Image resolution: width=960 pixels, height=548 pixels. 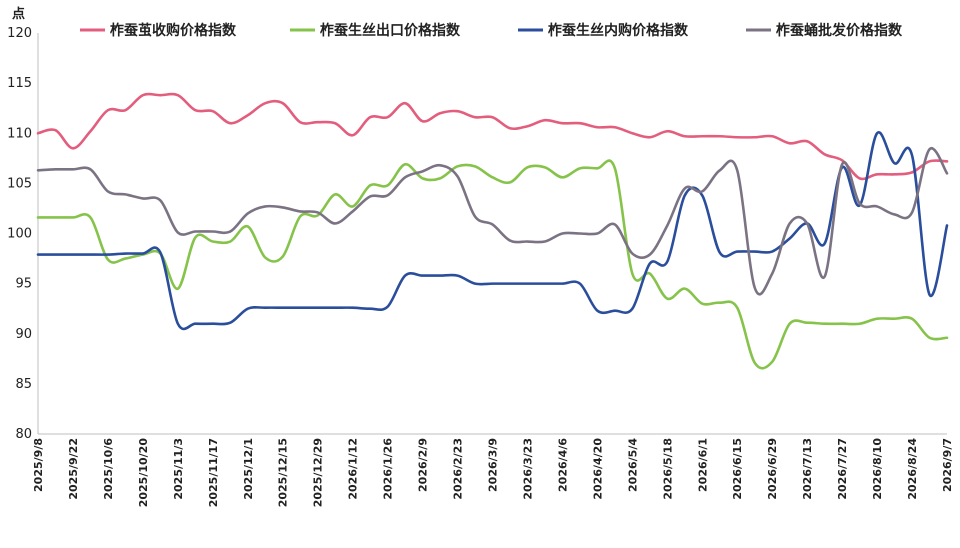 I want to click on x-tick-label: 2026/5/4, so click(x=632, y=465).